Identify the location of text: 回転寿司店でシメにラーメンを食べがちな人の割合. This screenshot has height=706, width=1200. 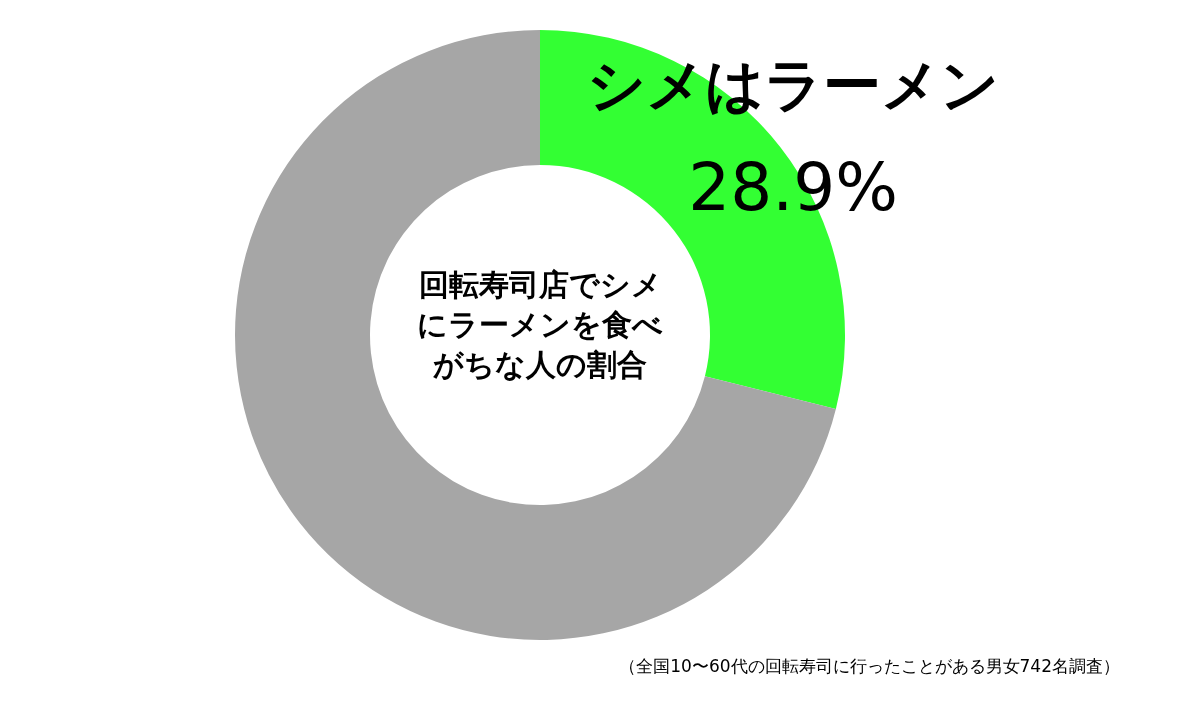
(540, 324).